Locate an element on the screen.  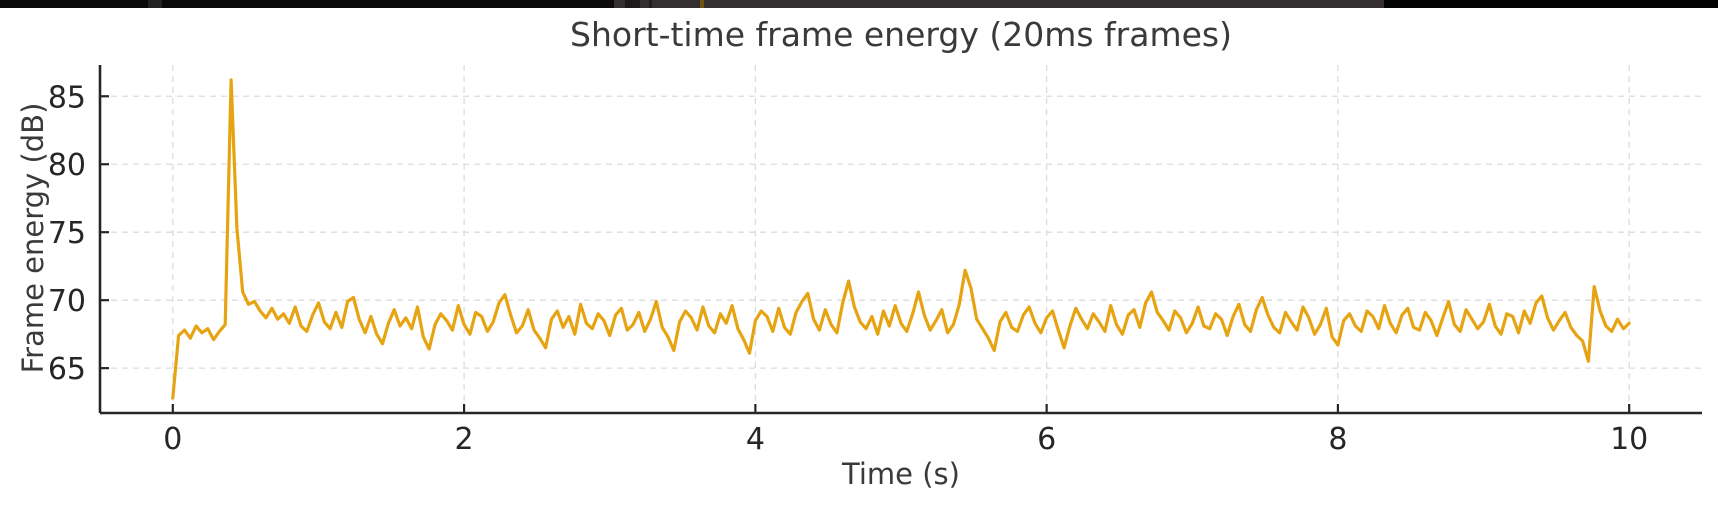
y-tick-label: 75 is located at coordinates (67, 233).